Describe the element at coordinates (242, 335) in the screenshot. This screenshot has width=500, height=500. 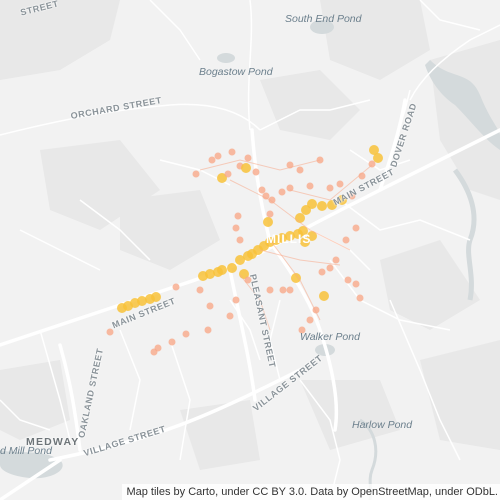
I see `pleasant-street-road` at that location.